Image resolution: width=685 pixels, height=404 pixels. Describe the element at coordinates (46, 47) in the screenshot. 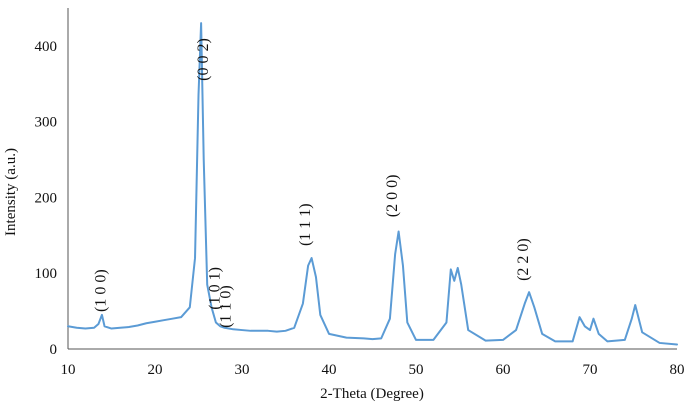

I see `y-tick-label: 400` at that location.